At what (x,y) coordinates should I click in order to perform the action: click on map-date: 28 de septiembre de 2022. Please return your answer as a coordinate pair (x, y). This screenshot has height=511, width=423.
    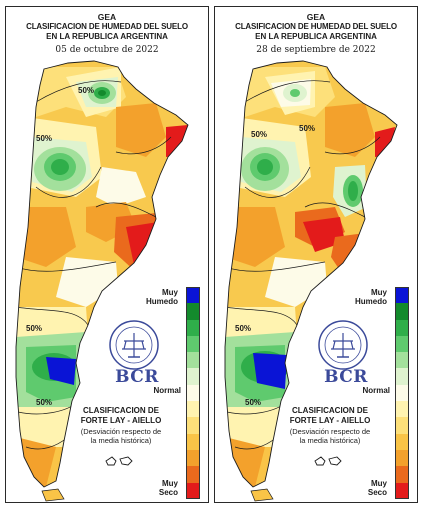
    Looking at the image, I should click on (316, 50).